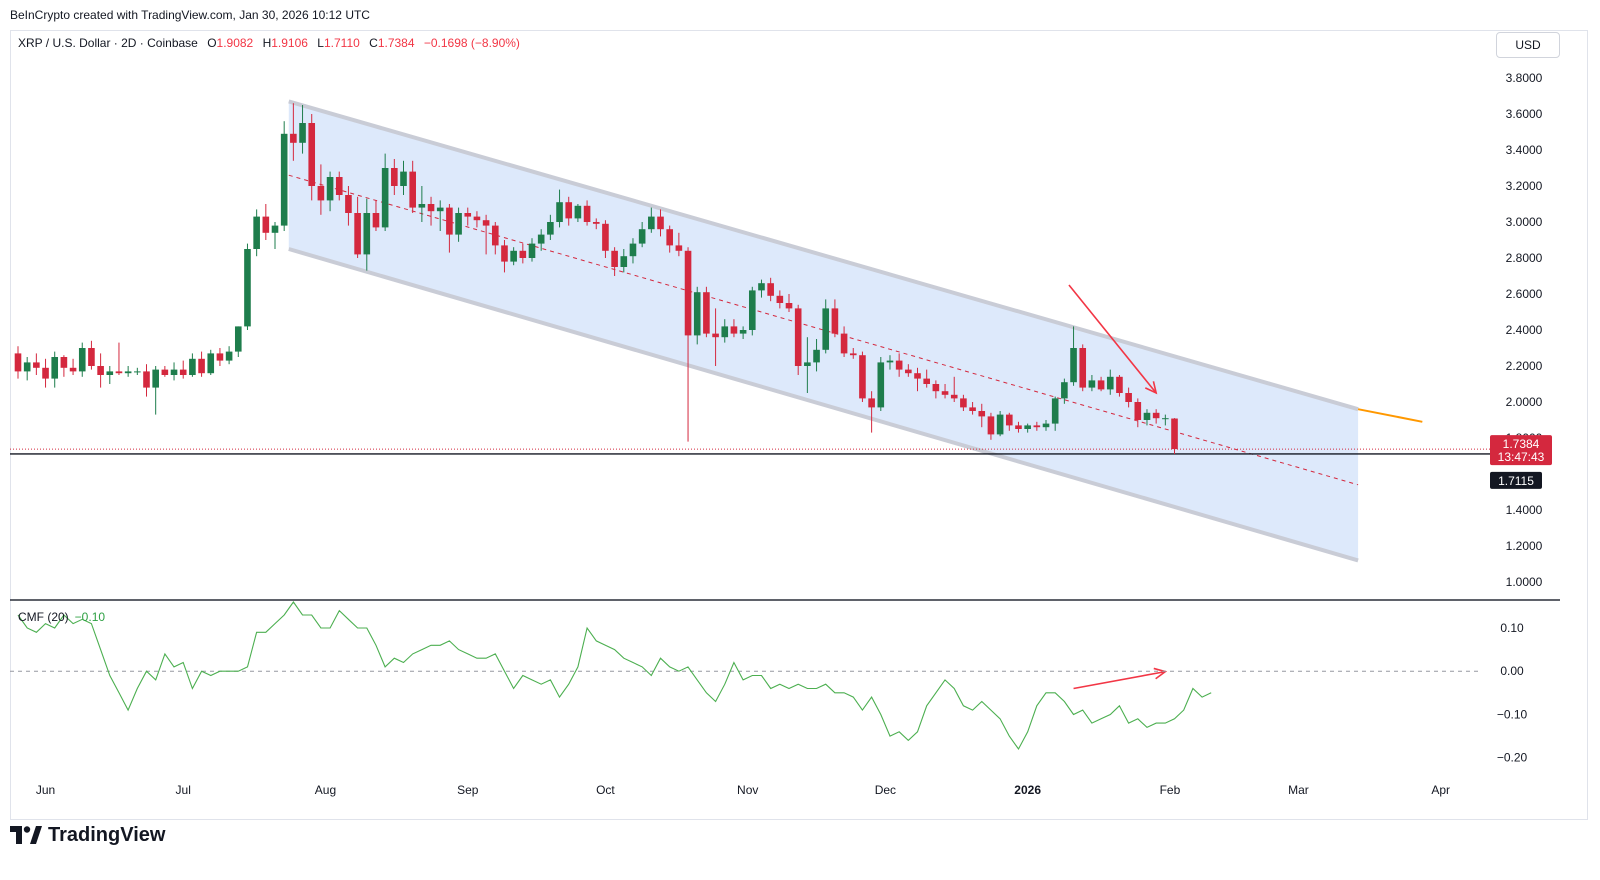 This screenshot has width=1600, height=880. Describe the element at coordinates (1524, 114) in the screenshot. I see `price-tick-label: 3.6000` at that location.